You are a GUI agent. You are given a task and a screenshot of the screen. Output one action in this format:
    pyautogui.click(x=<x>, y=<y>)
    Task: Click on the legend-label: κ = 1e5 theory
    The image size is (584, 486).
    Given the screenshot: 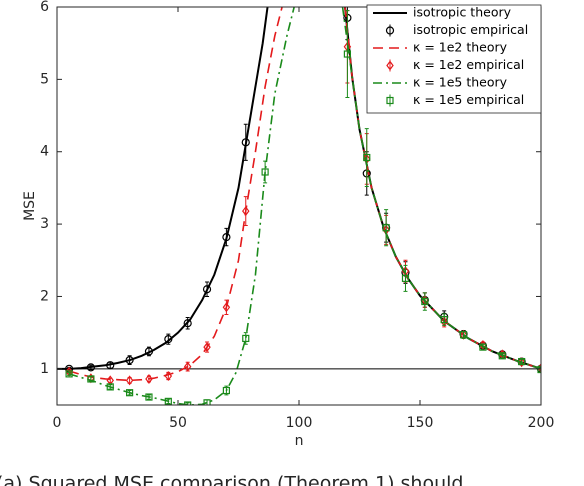 What is the action you would take?
    pyautogui.click(x=460, y=82)
    